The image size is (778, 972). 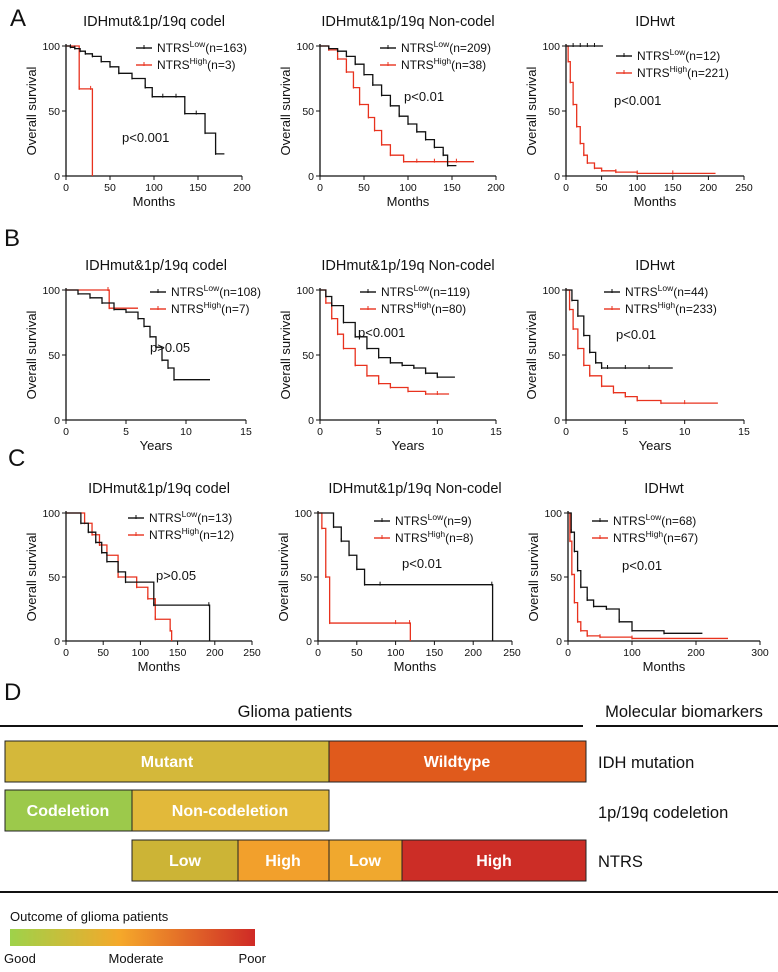 What do you see at coordinates (156, 445) in the screenshot?
I see `x-axis-label: Years` at bounding box center [156, 445].